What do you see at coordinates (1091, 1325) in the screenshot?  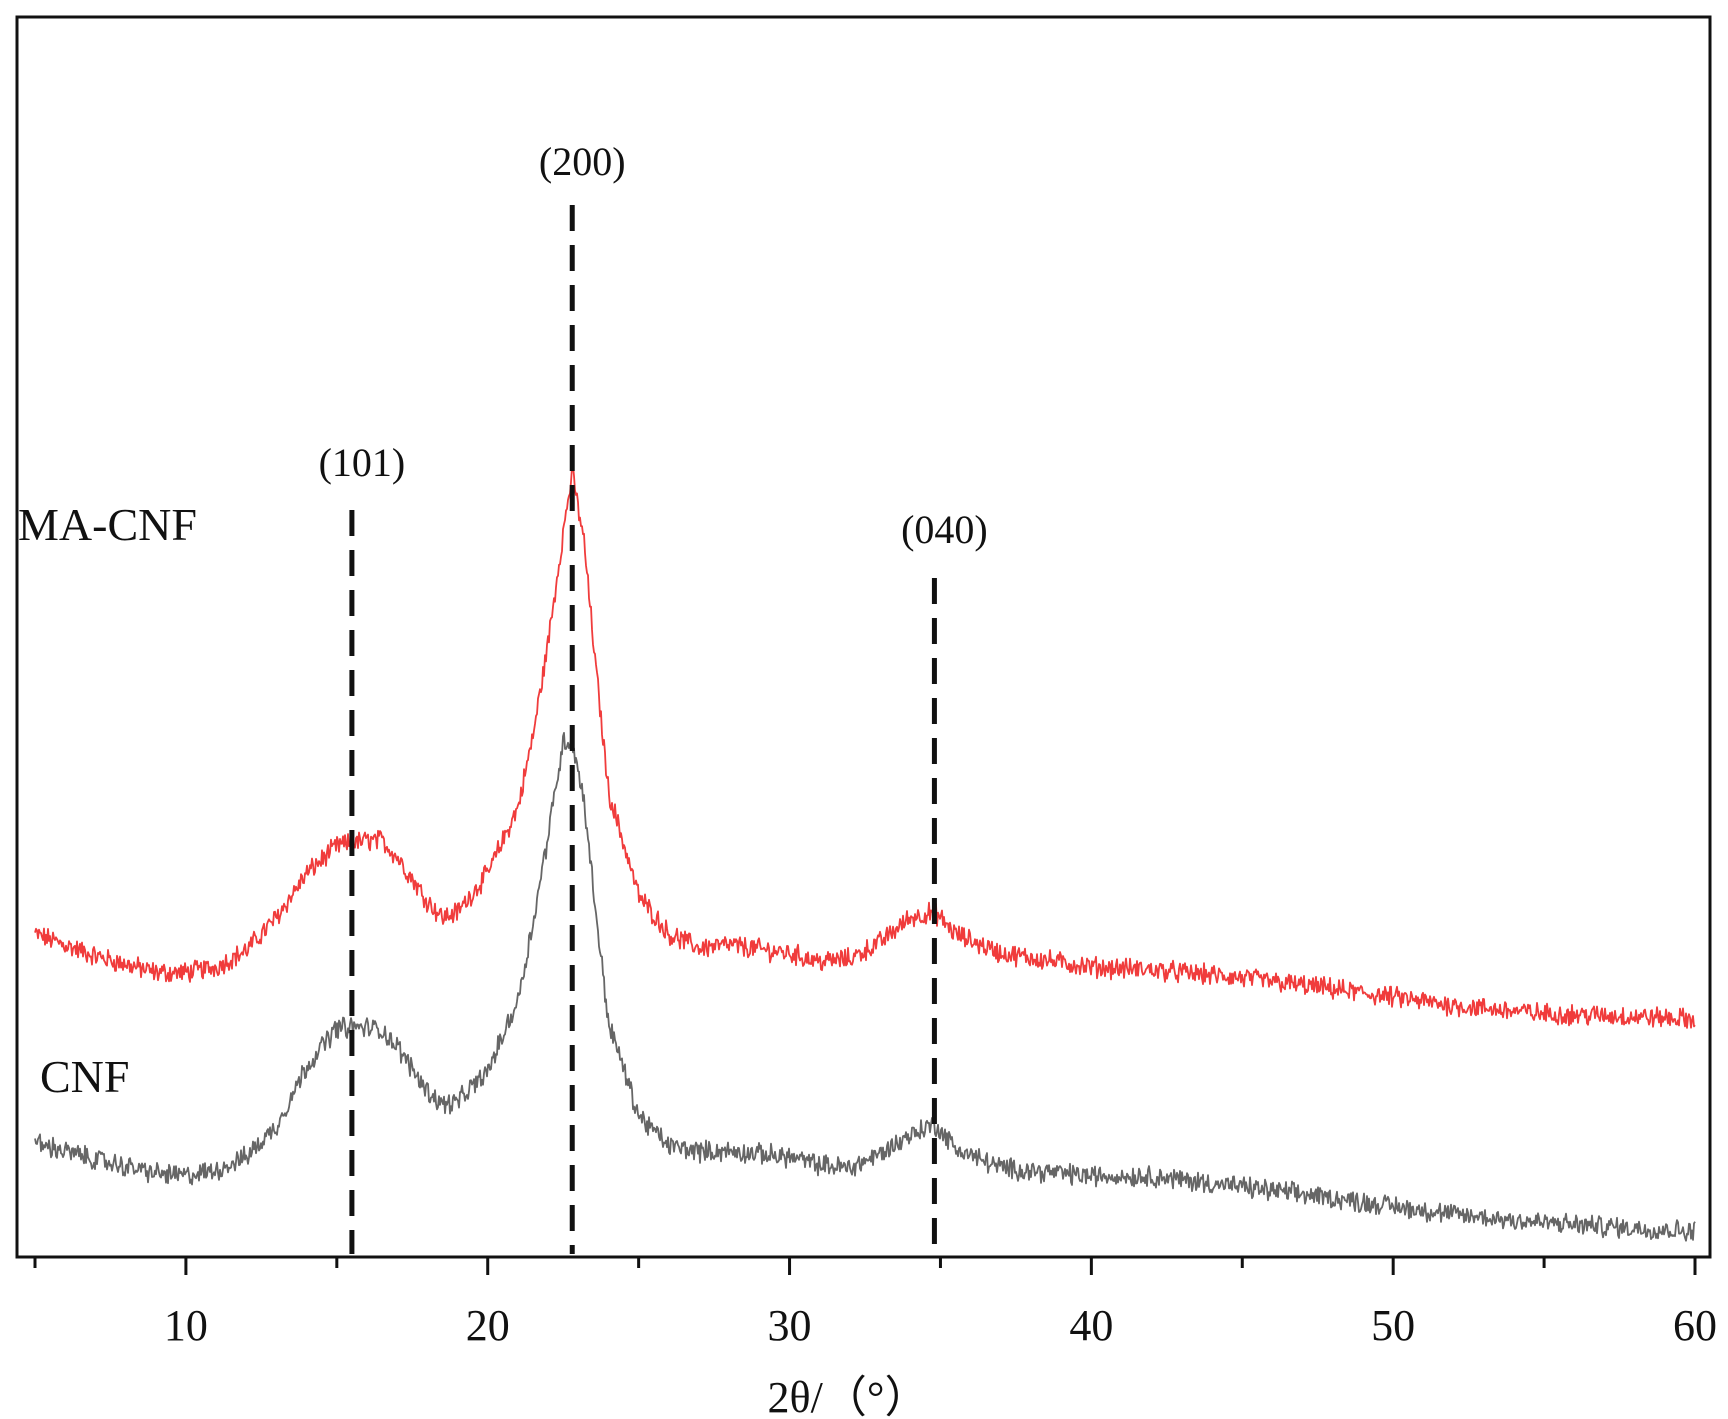 I see `x-tick-label: 40` at bounding box center [1091, 1325].